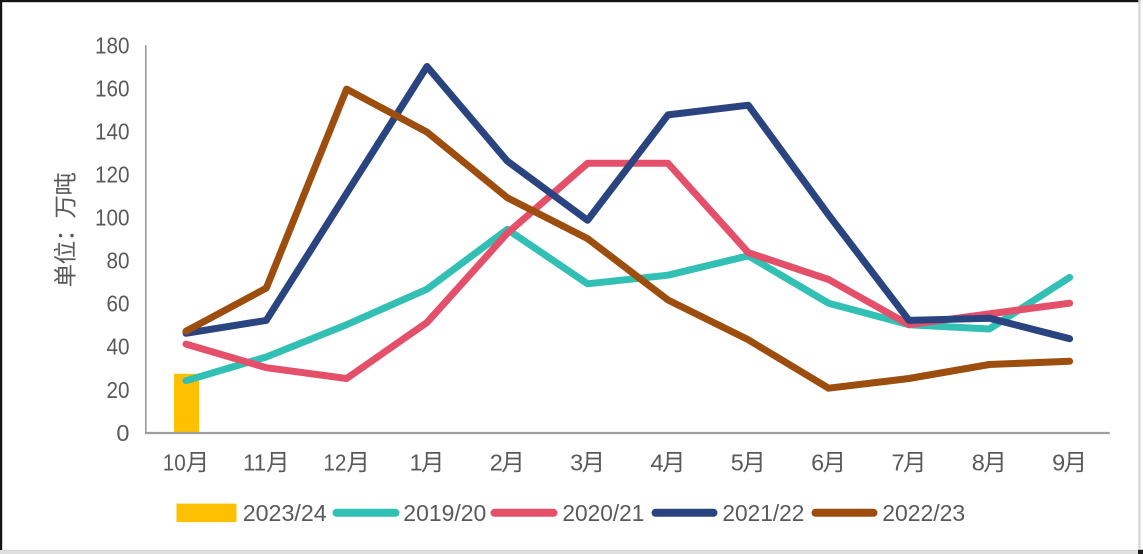 The width and height of the screenshot is (1143, 554). What do you see at coordinates (112, 218) in the screenshot?
I see `svg-text: 100` at bounding box center [112, 218].